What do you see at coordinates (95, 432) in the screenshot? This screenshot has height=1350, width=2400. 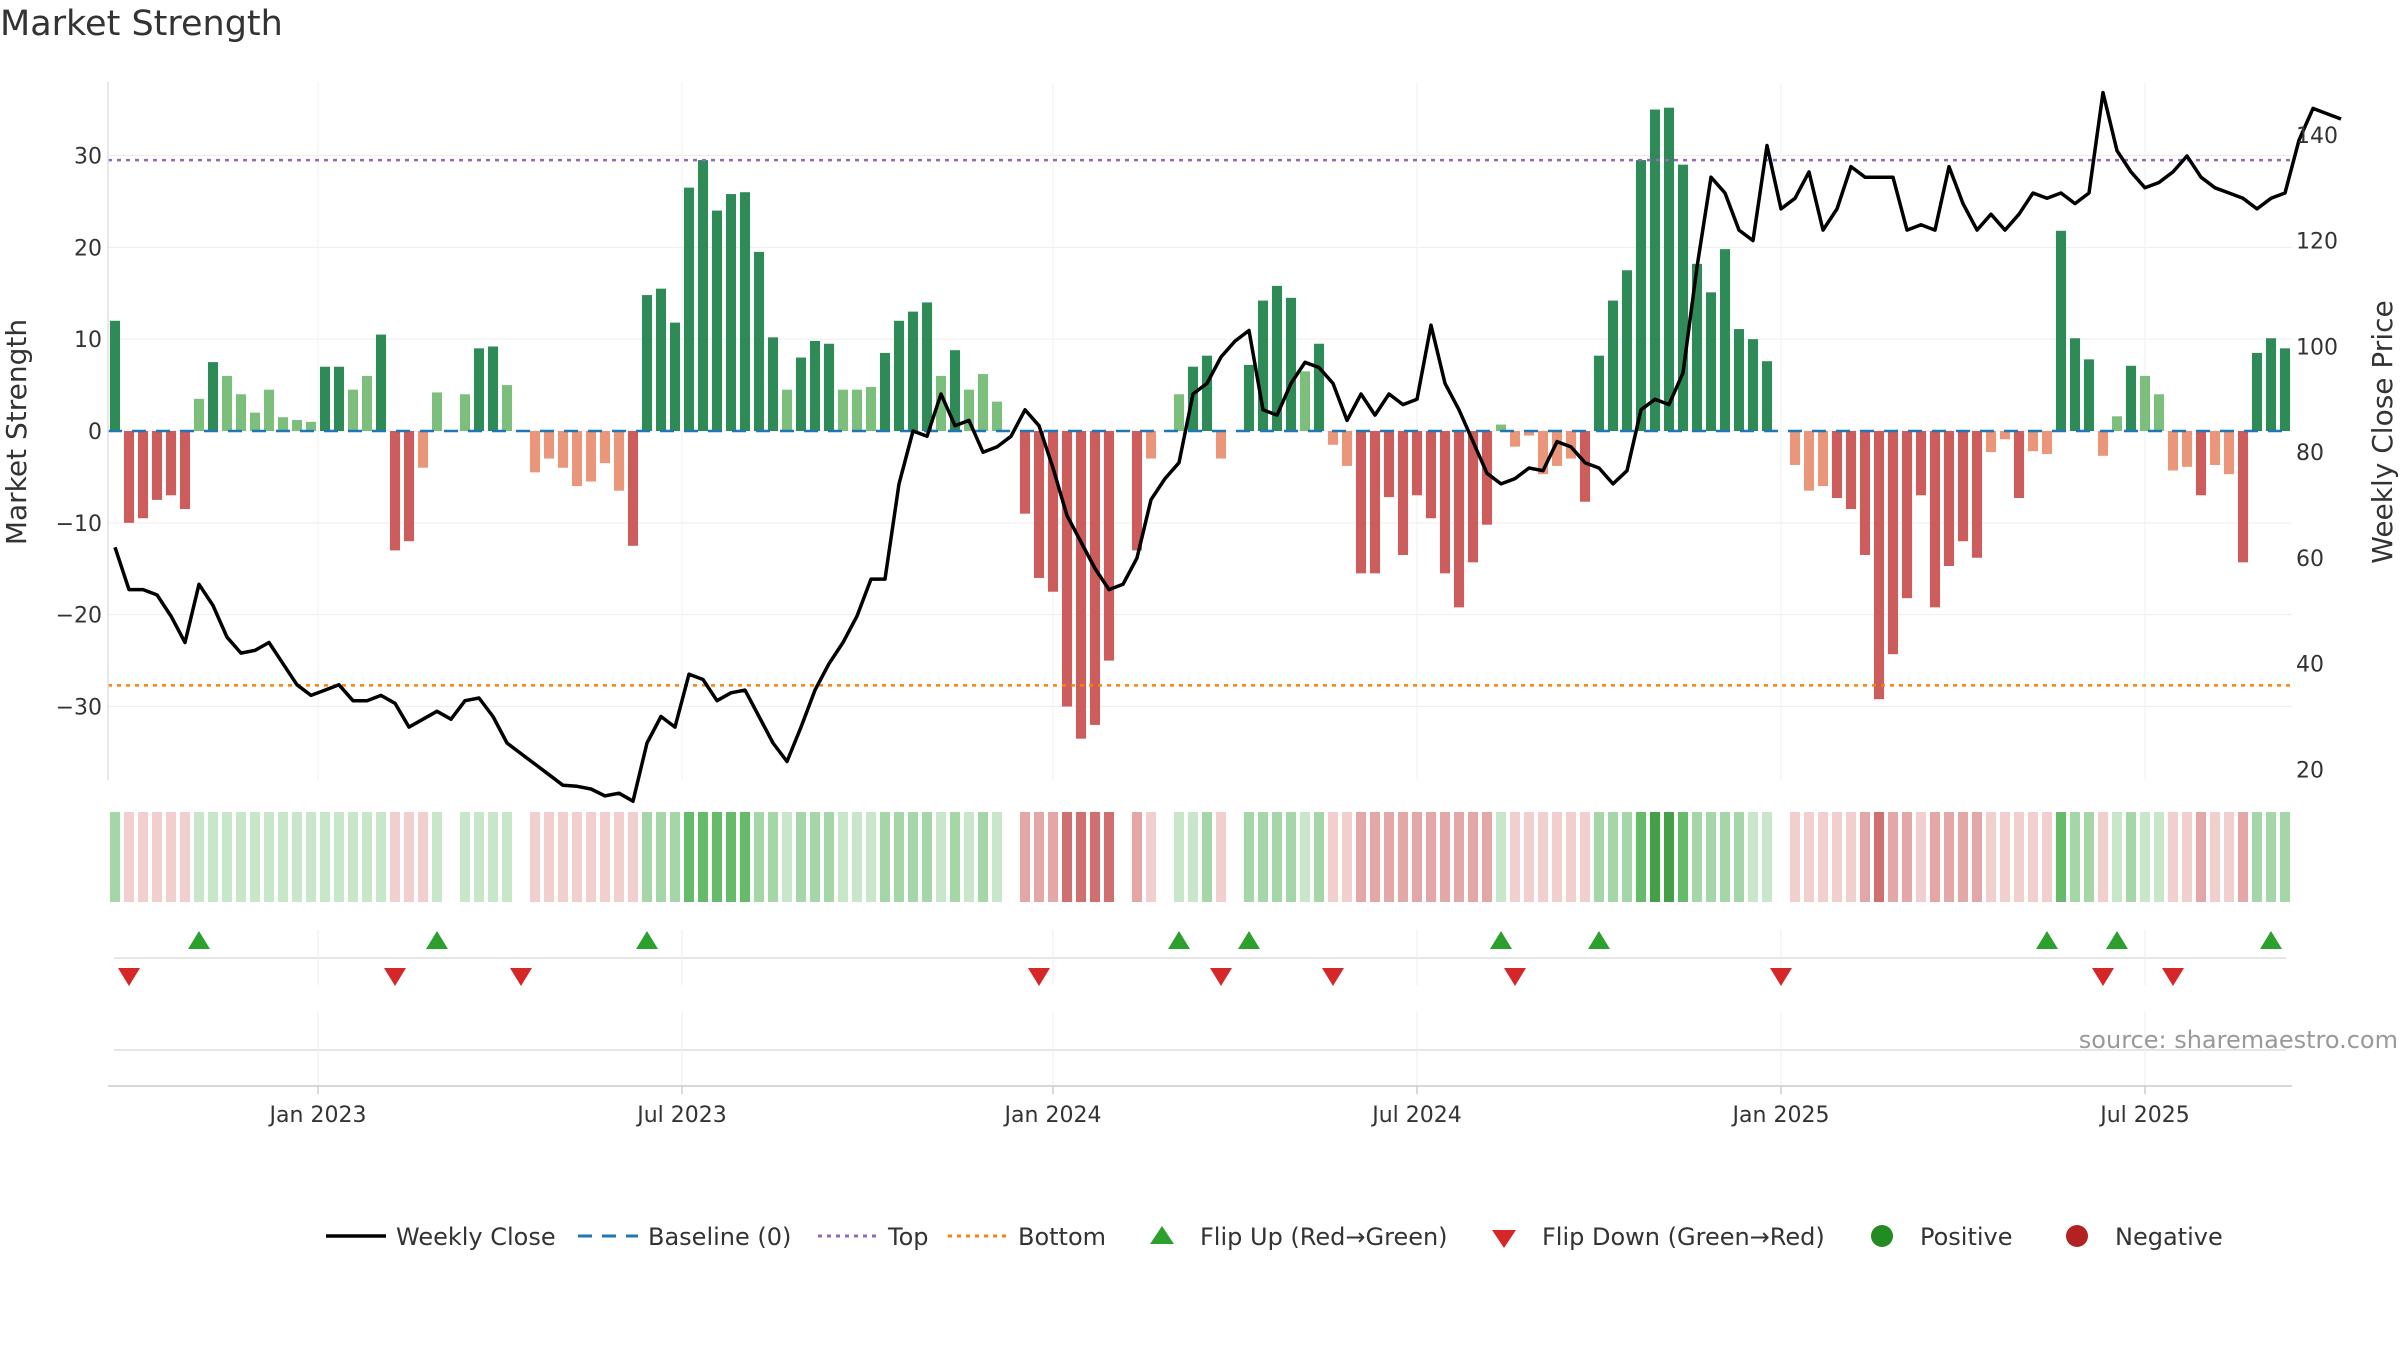 I see `left-tick-label: 0` at bounding box center [95, 432].